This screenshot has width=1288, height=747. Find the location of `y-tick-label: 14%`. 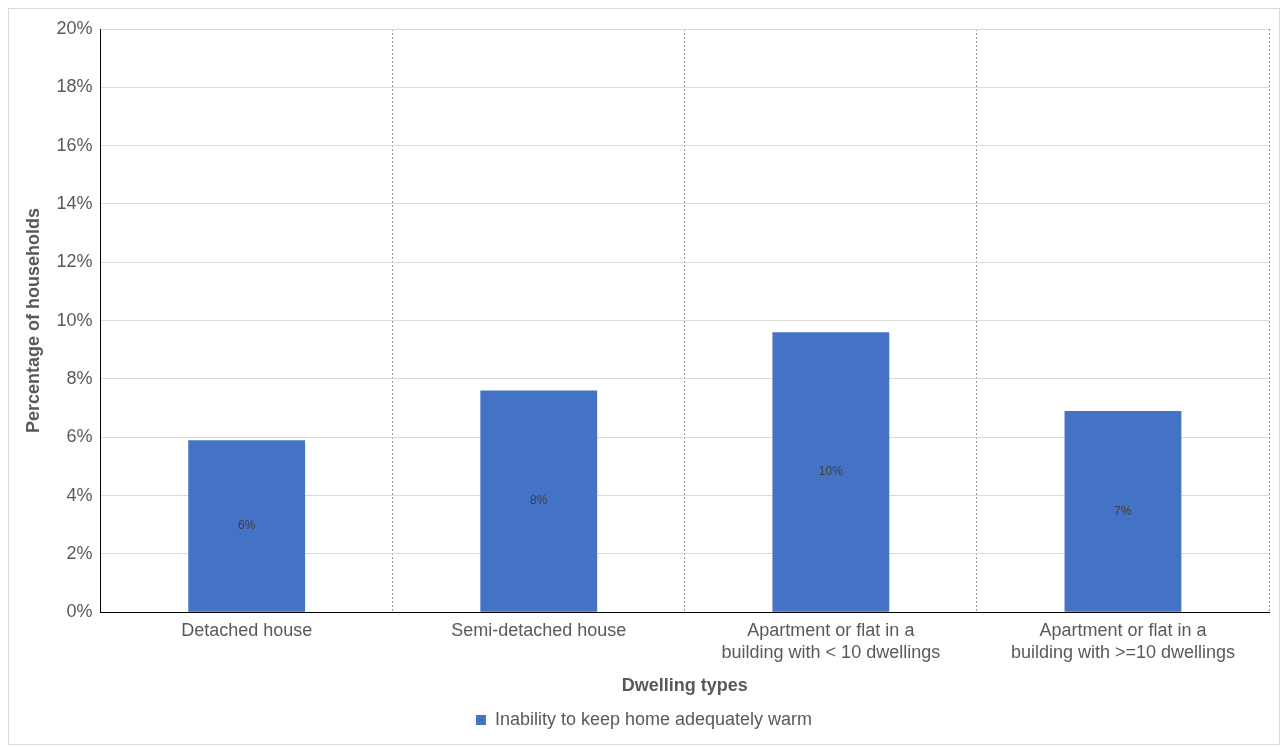

y-tick-label: 14% is located at coordinates (74, 202).